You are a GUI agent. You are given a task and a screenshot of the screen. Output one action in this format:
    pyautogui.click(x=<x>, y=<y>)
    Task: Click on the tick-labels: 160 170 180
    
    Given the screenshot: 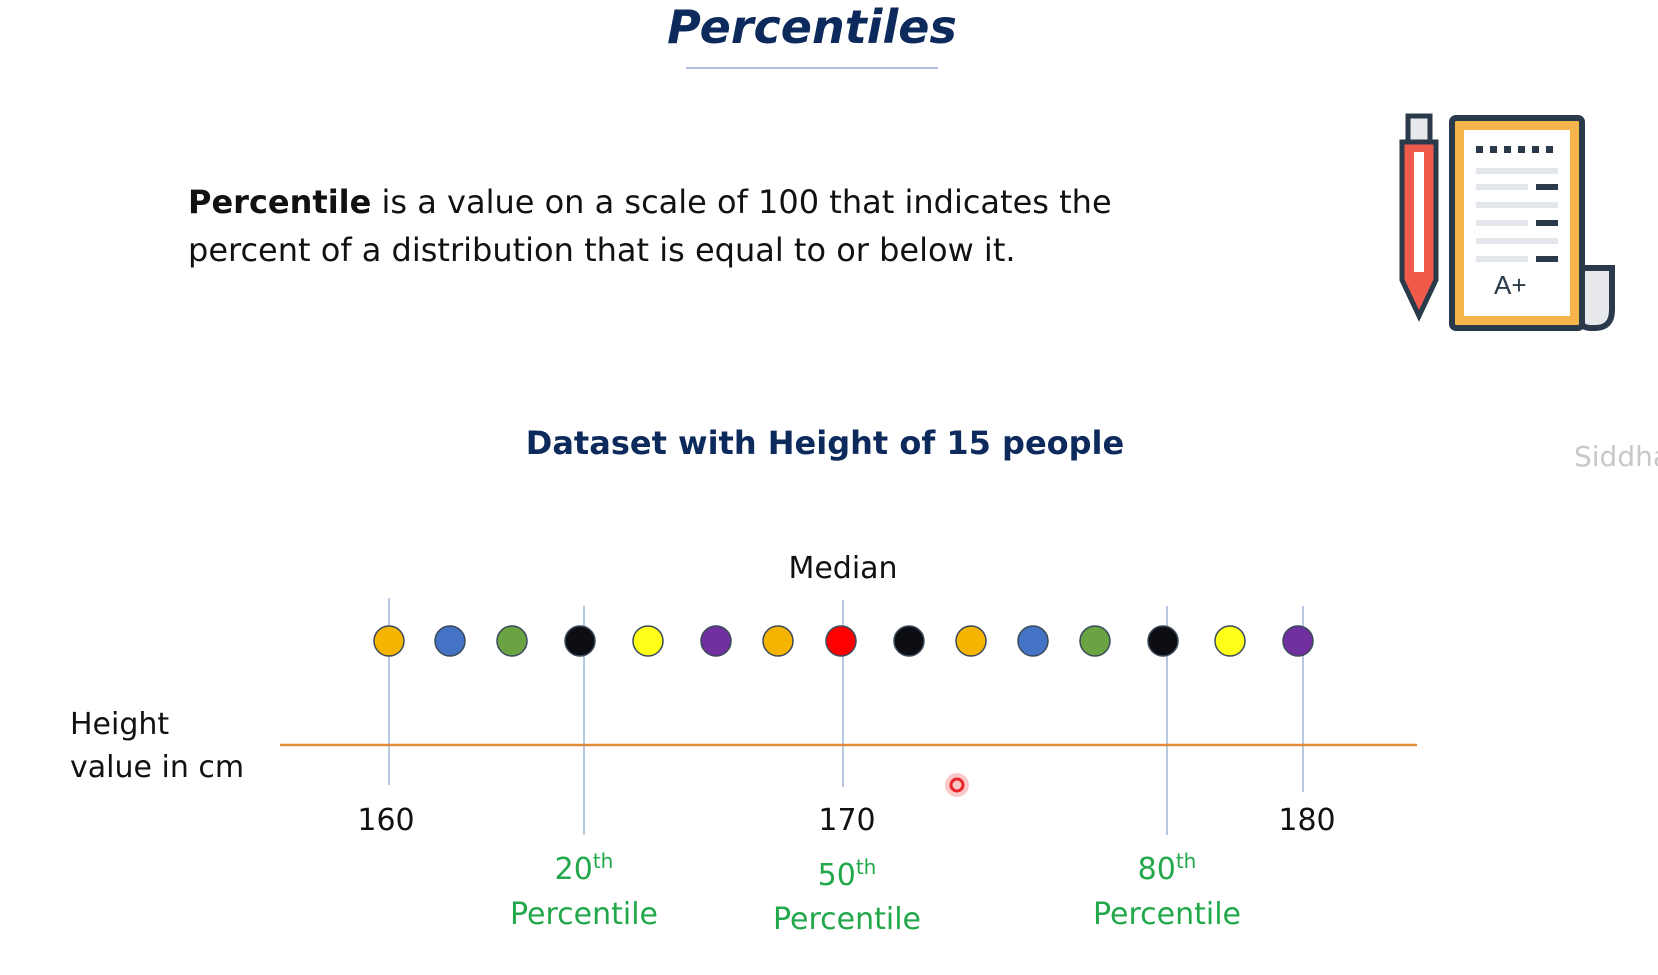 What is the action you would take?
    pyautogui.click(x=846, y=820)
    